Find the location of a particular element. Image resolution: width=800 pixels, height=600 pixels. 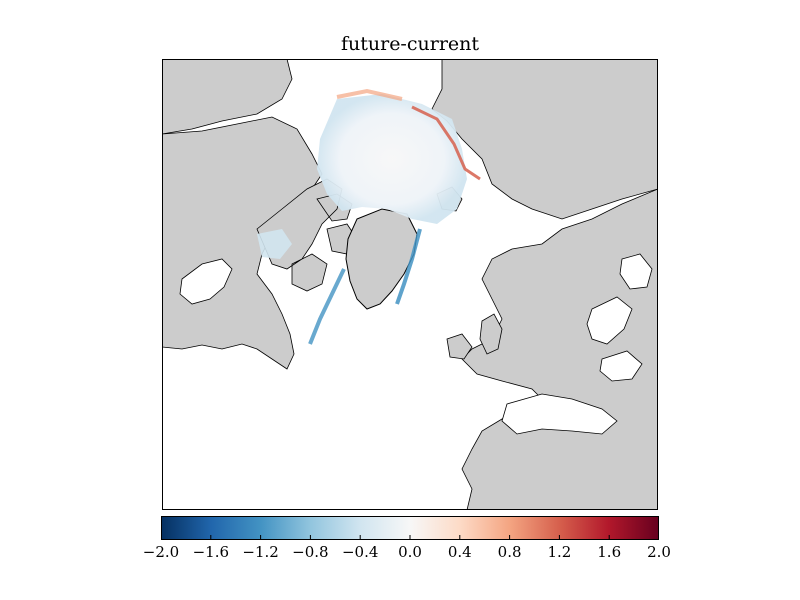

negative-anomaly-baffin is located at coordinates (327, 306).